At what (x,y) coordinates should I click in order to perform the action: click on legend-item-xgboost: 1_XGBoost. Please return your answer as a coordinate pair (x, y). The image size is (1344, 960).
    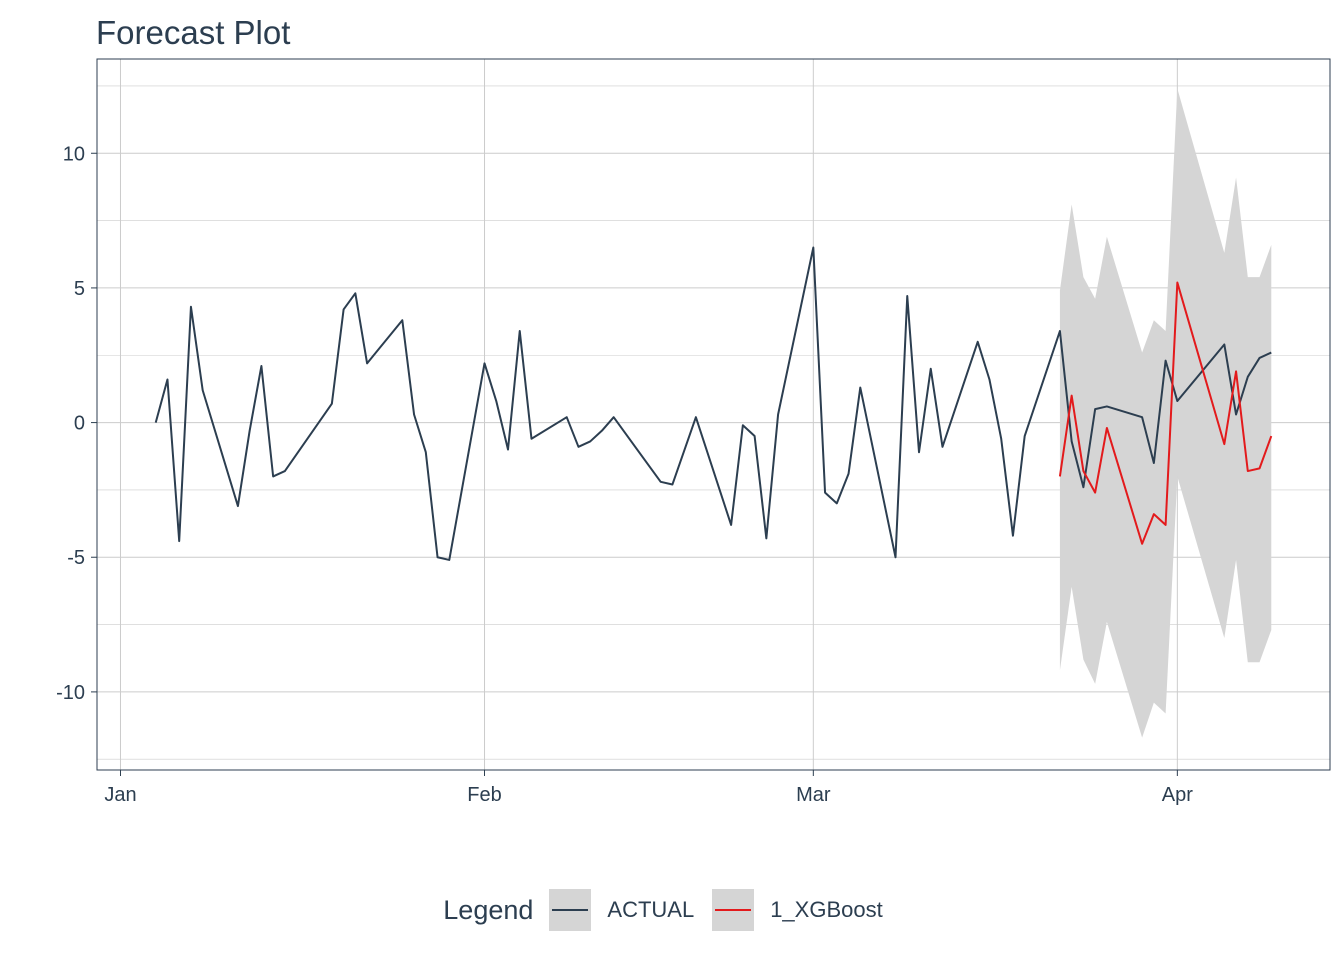
    Looking at the image, I should click on (797, 910).